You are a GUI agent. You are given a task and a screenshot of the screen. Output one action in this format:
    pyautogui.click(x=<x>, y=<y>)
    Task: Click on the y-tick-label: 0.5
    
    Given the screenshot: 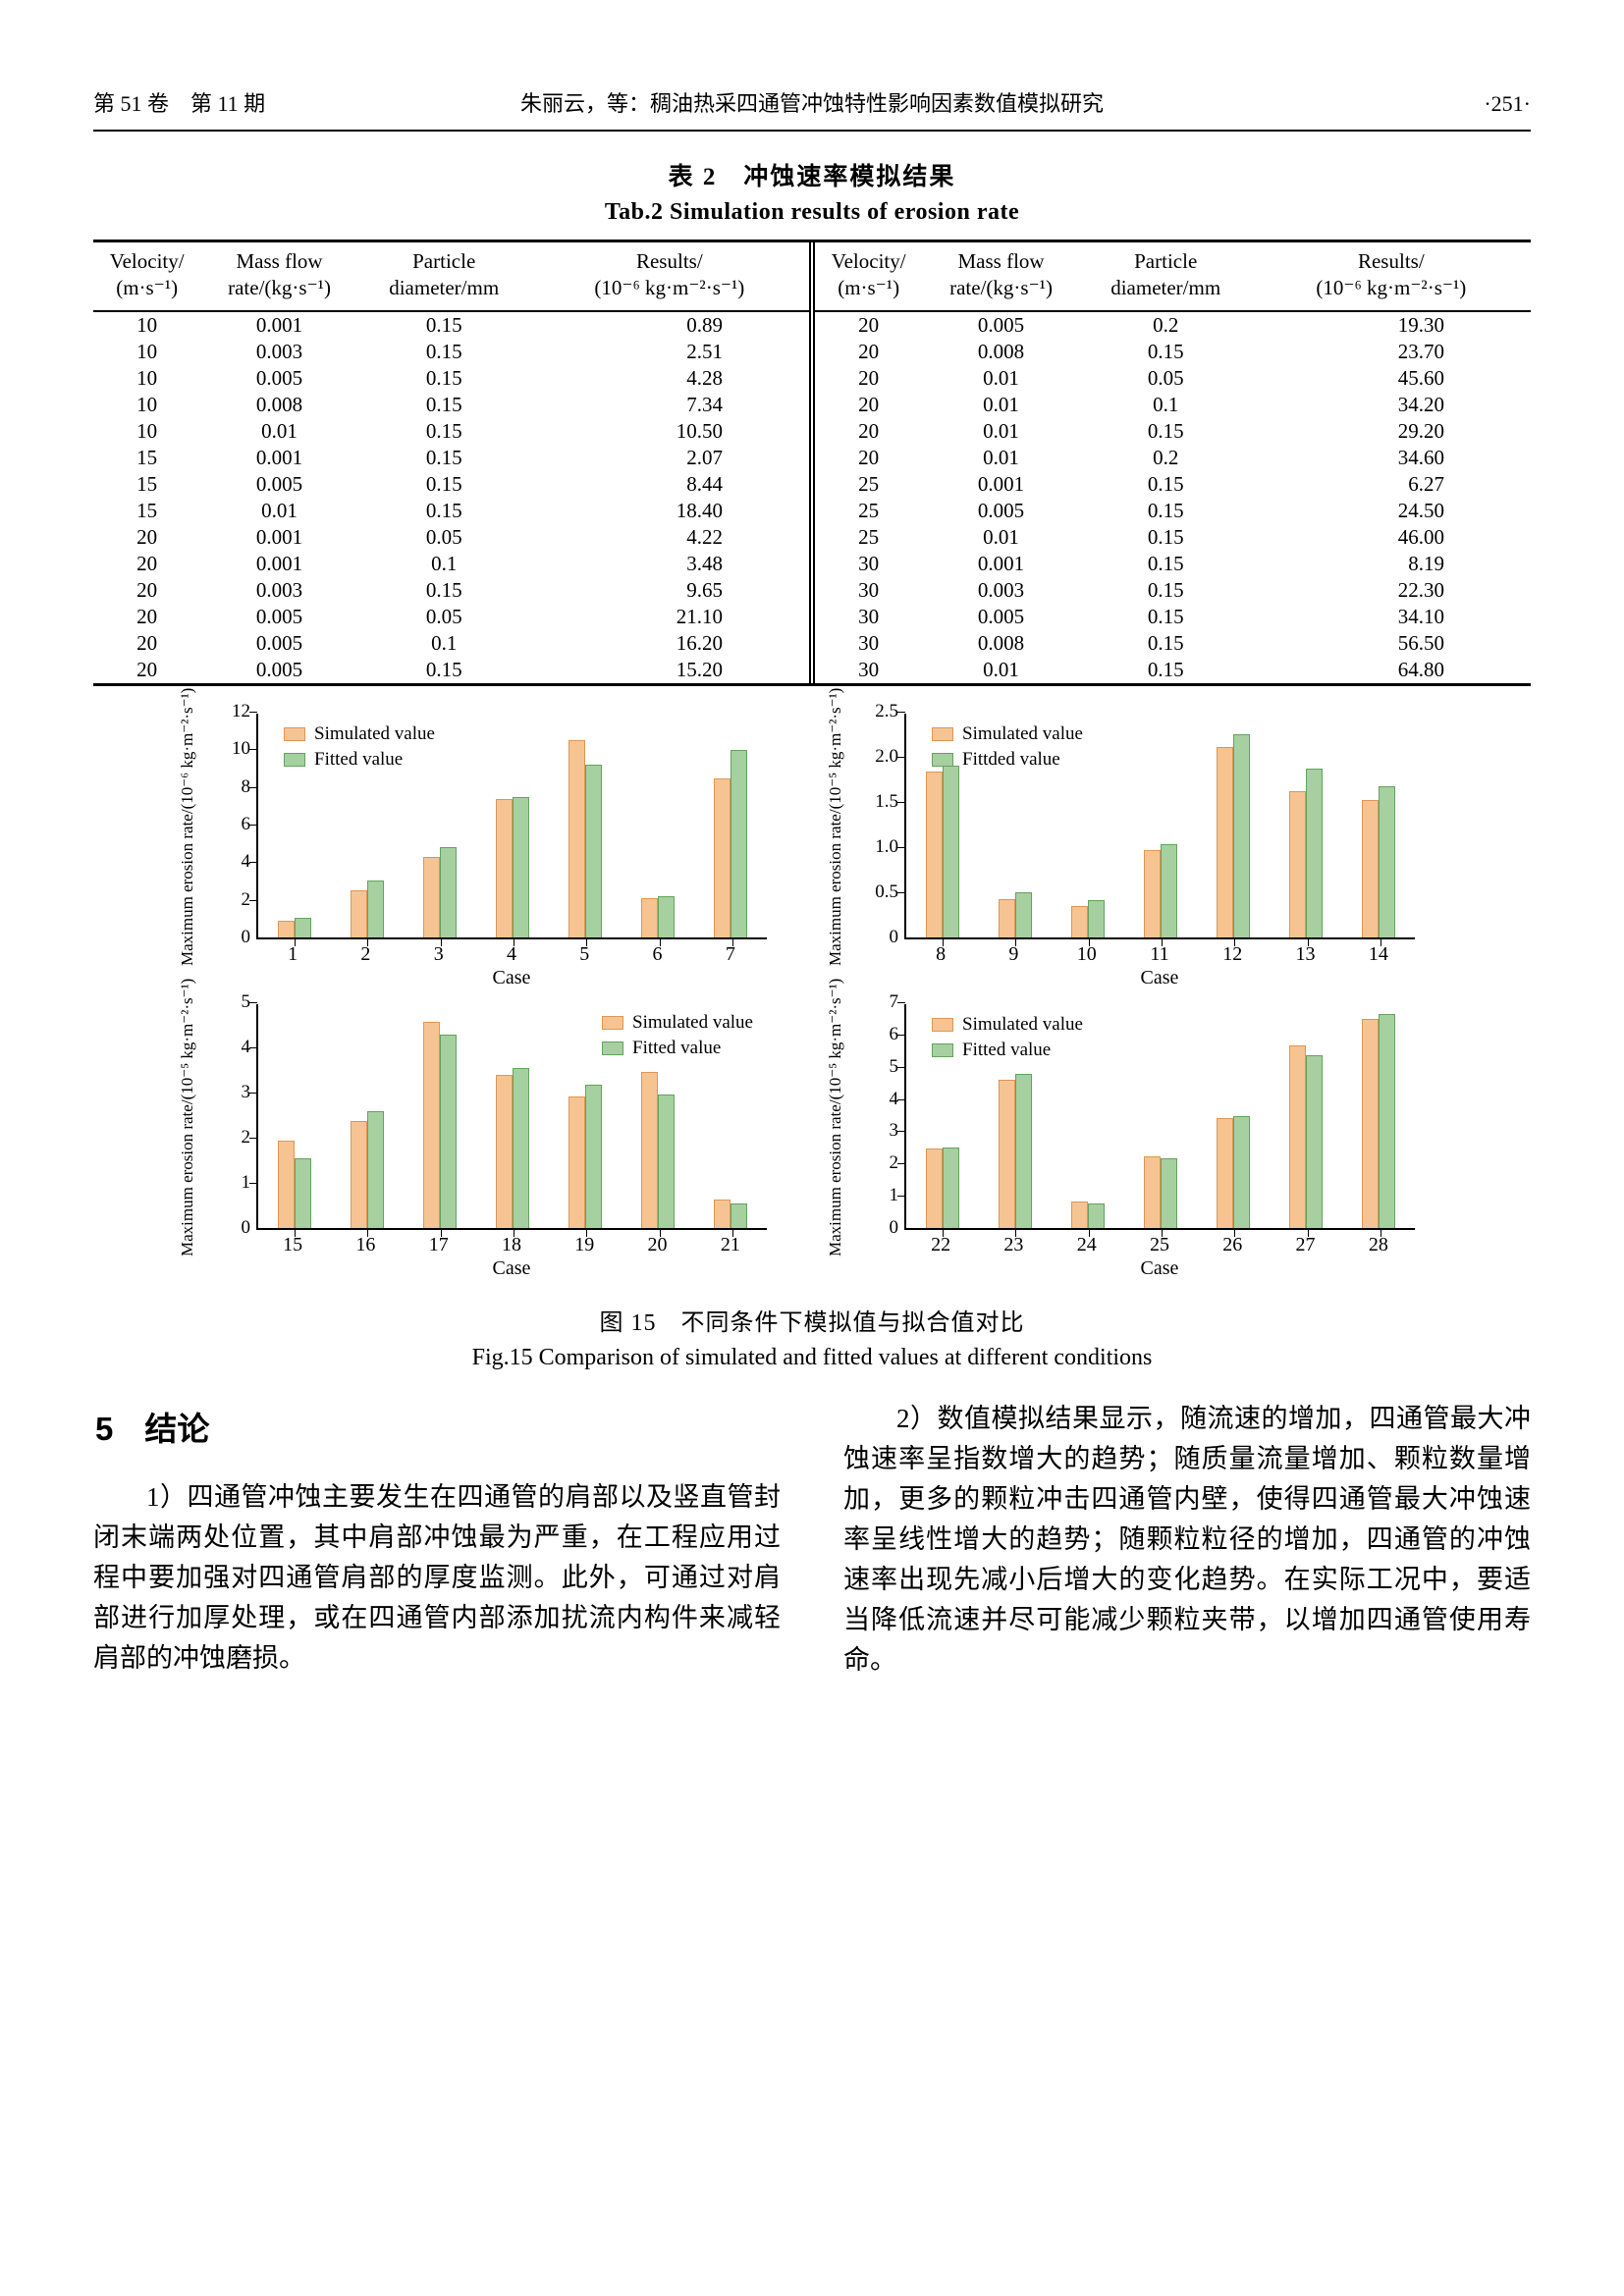 What is the action you would take?
    pyautogui.click(x=886, y=891)
    